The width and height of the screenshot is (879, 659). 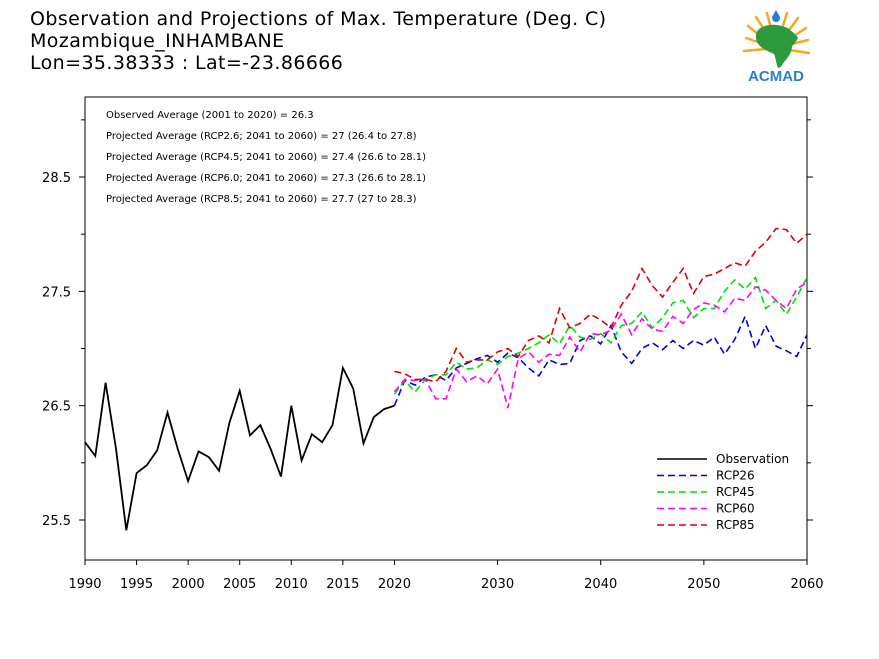 I want to click on x-tick-label: 2015, so click(x=342, y=584).